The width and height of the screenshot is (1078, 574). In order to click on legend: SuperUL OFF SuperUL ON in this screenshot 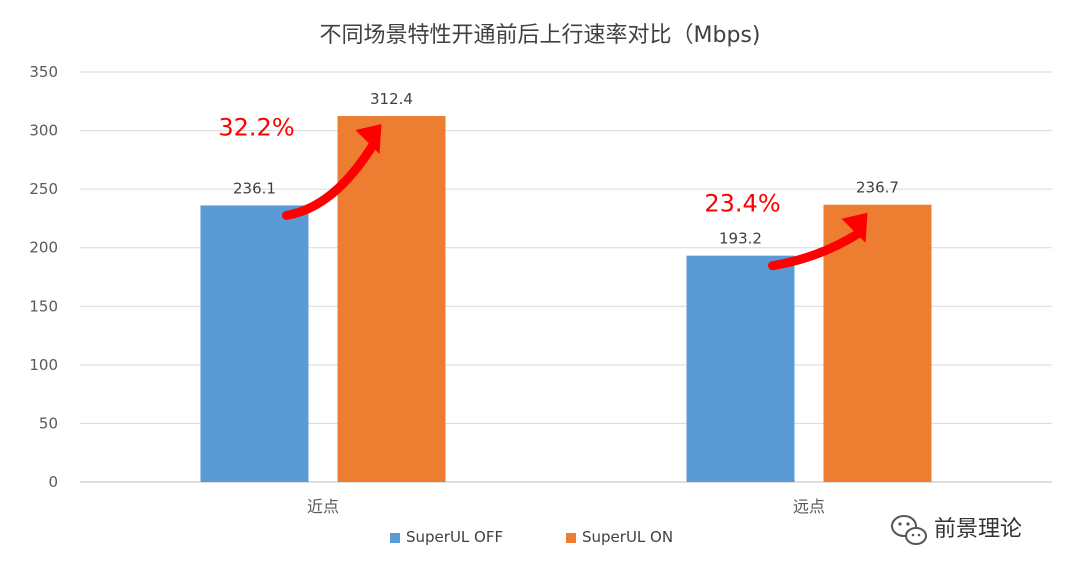, I will do `click(531, 537)`.